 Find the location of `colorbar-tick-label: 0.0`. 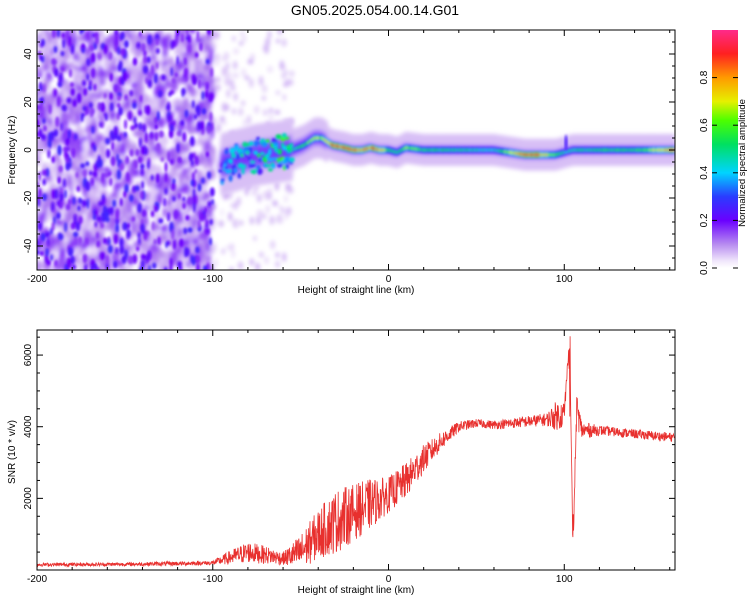

colorbar-tick-label: 0.0 is located at coordinates (704, 268).